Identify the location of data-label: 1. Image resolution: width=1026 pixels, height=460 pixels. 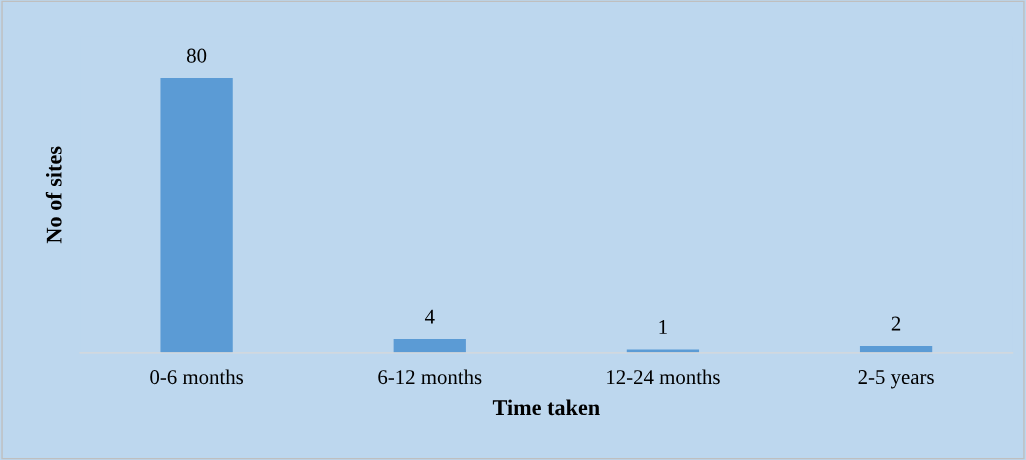
(663, 327).